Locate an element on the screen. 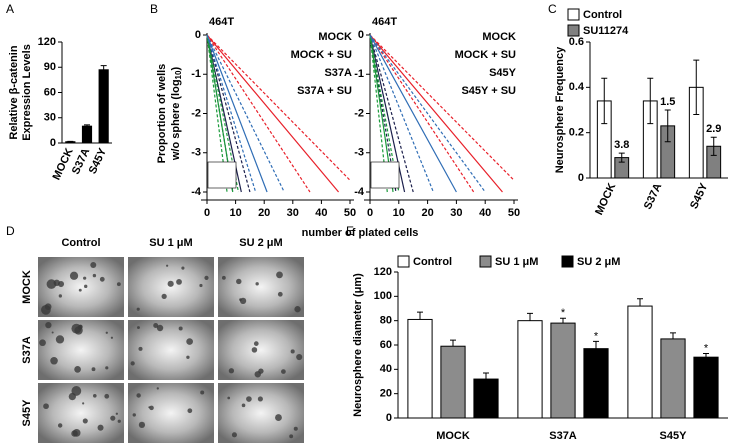 This screenshot has height=448, width=734. column-header: SU 2 μM is located at coordinates (260, 243).